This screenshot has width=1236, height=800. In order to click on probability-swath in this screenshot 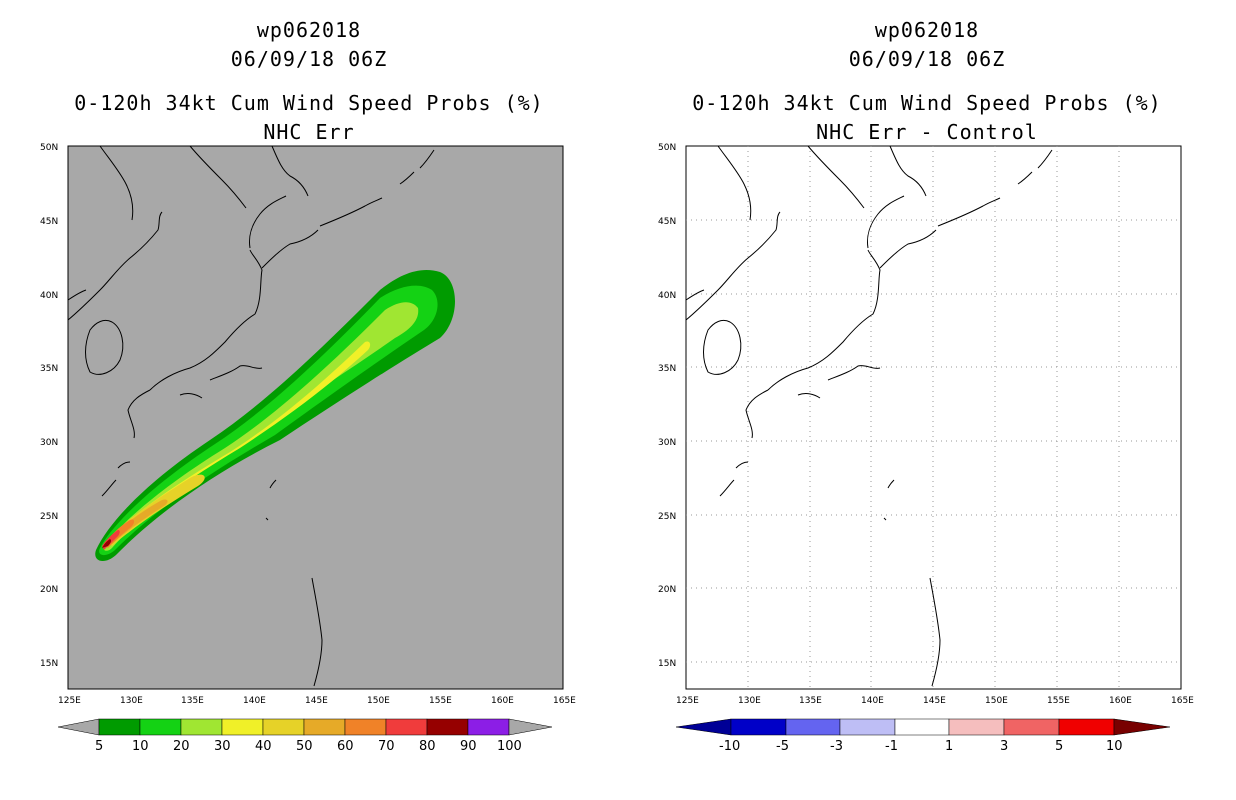, I will do `click(275, 416)`.